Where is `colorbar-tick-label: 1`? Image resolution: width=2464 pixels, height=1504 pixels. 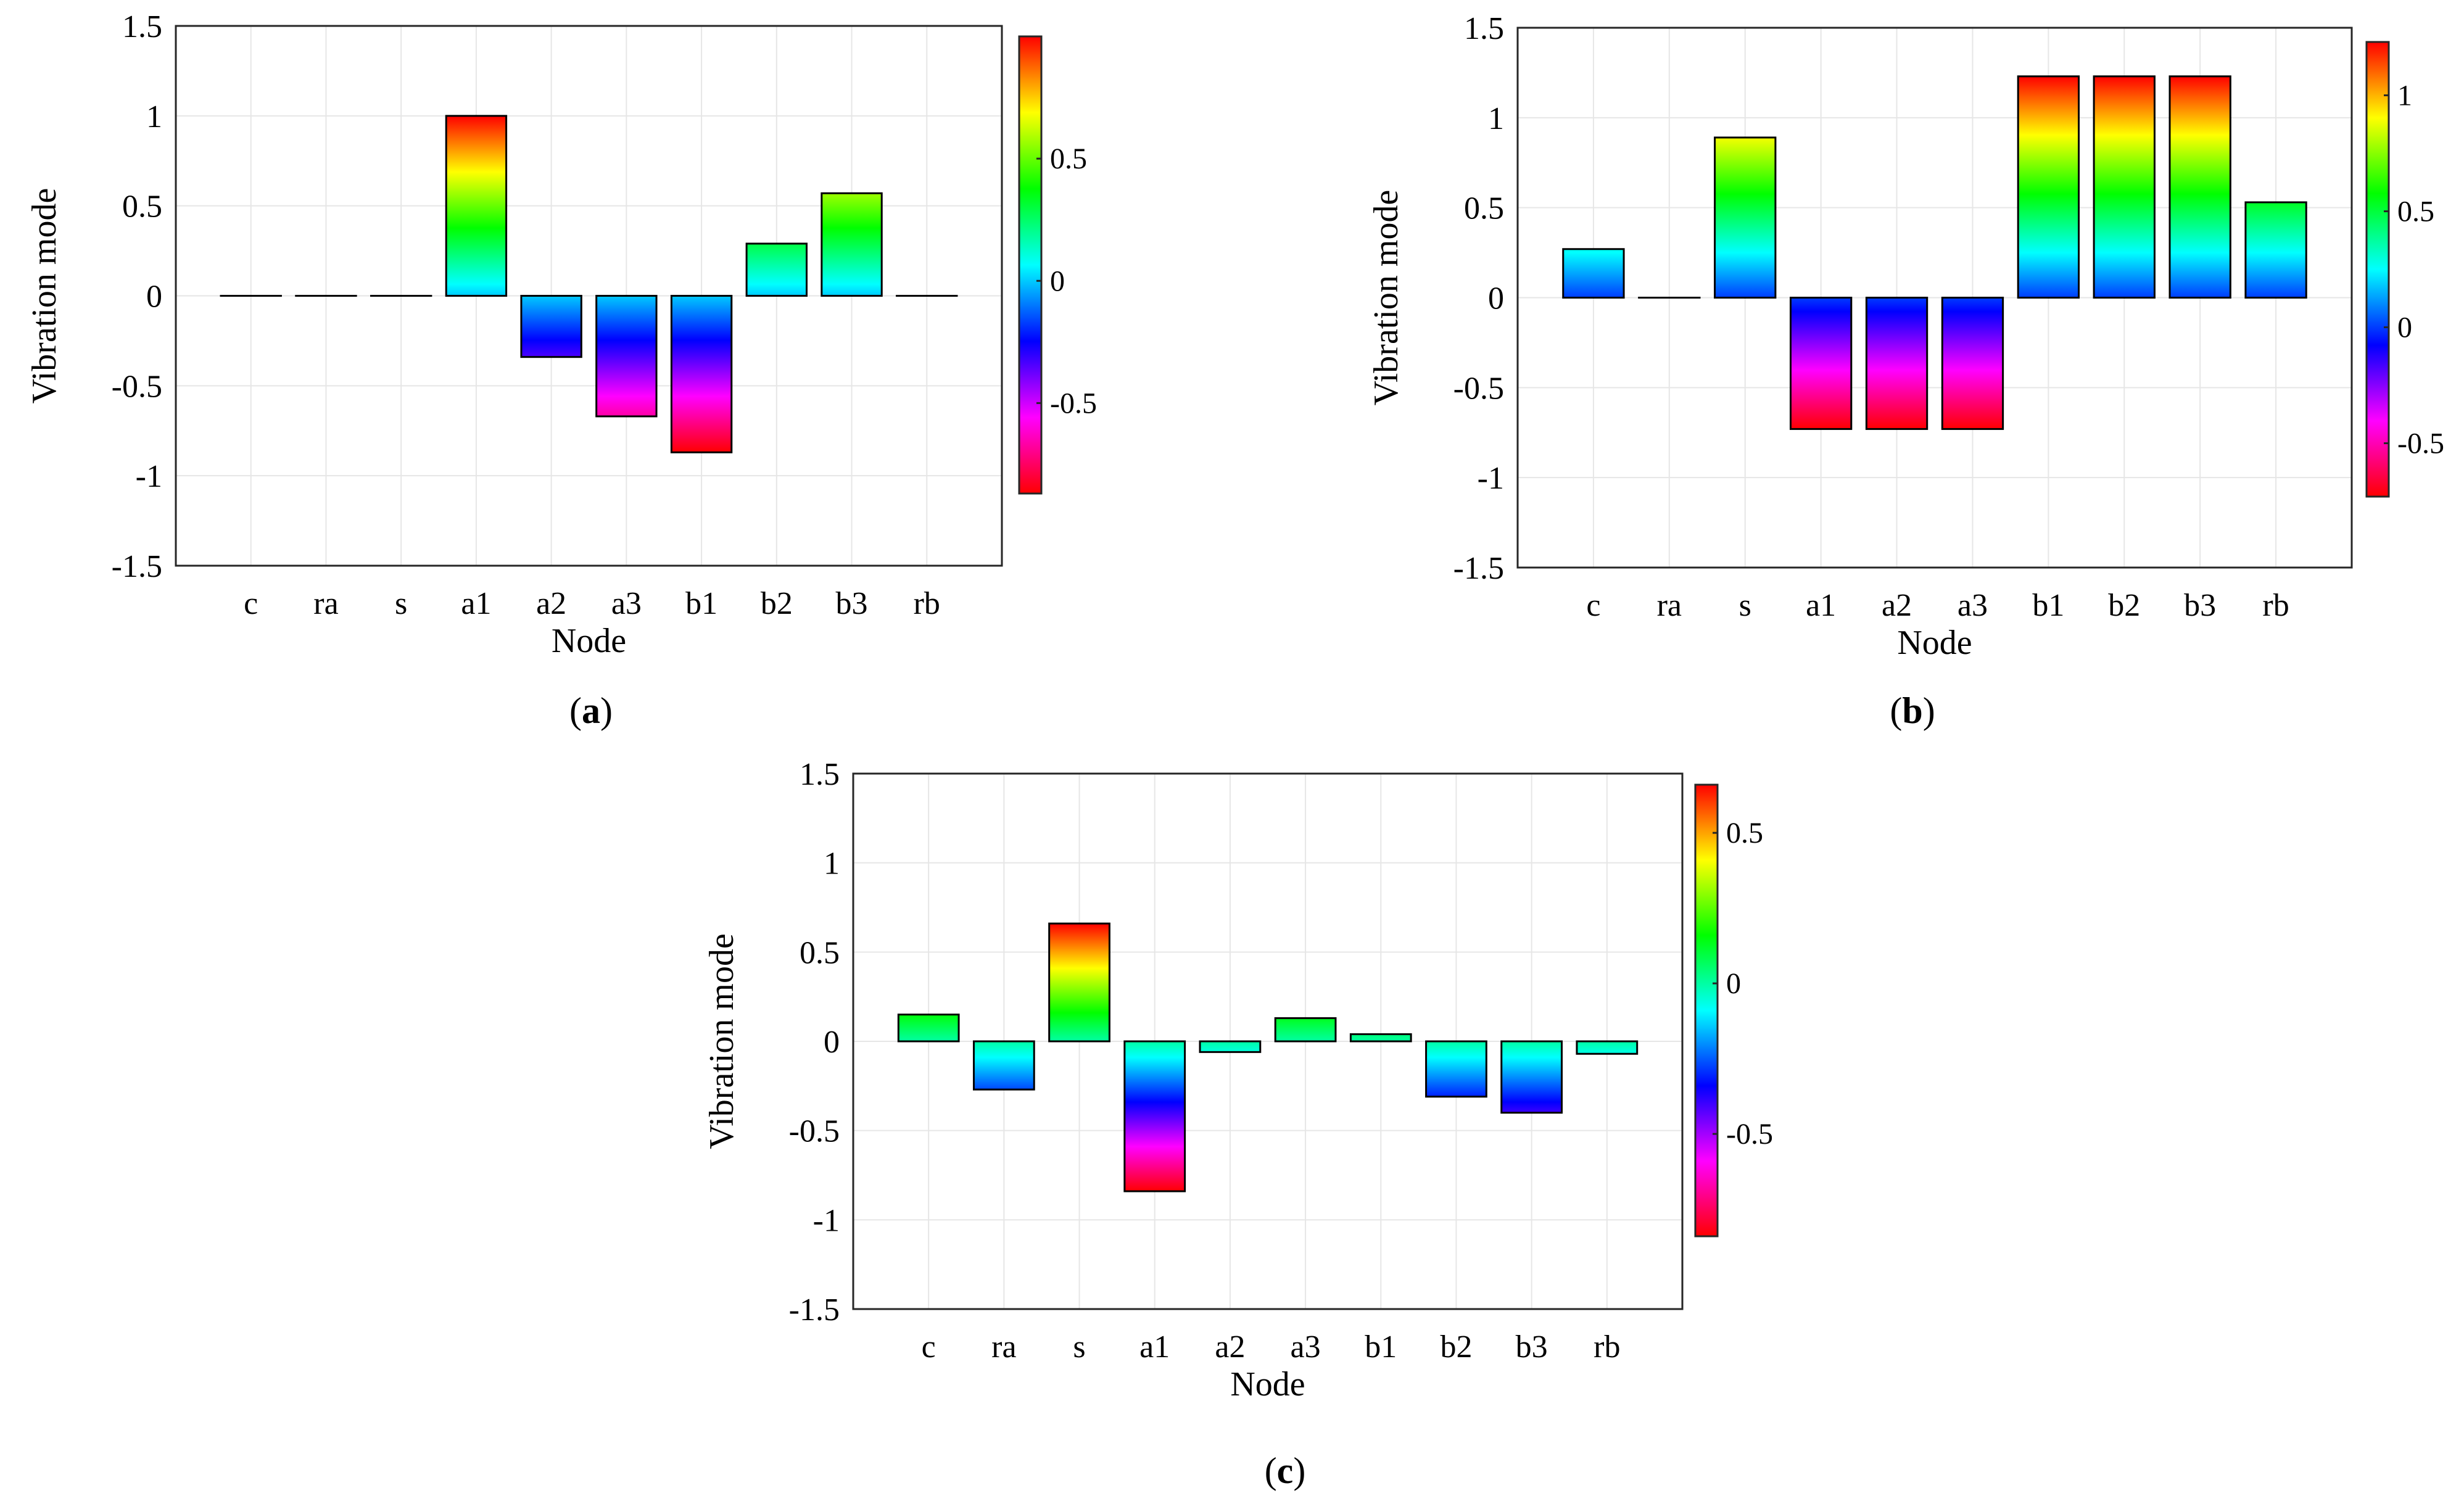 colorbar-tick-label: 1 is located at coordinates (2404, 95).